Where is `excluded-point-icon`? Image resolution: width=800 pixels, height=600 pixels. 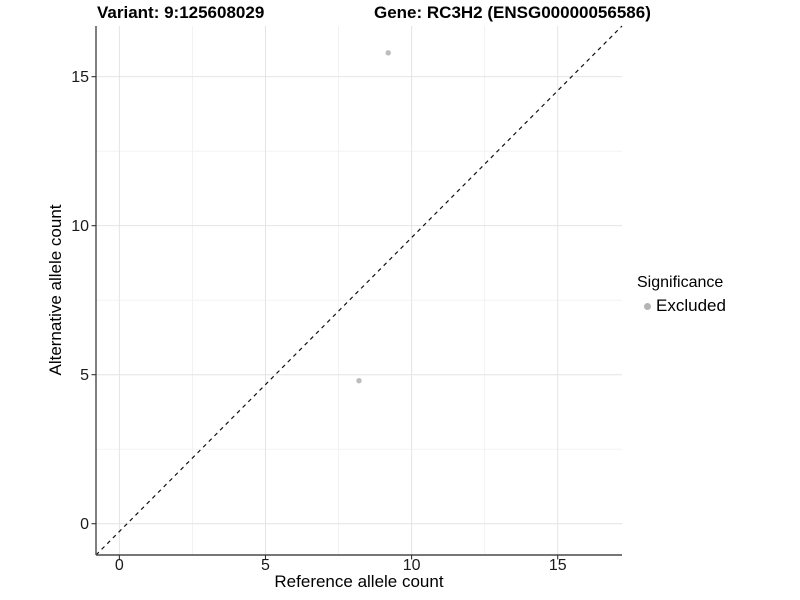
excluded-point-icon is located at coordinates (647, 306).